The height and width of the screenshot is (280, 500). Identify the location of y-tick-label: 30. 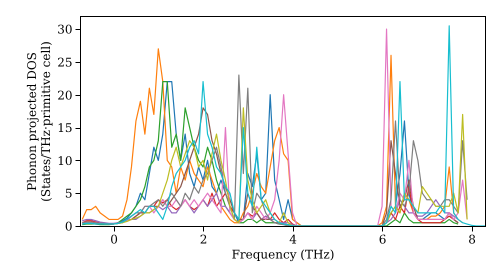
(64, 29).